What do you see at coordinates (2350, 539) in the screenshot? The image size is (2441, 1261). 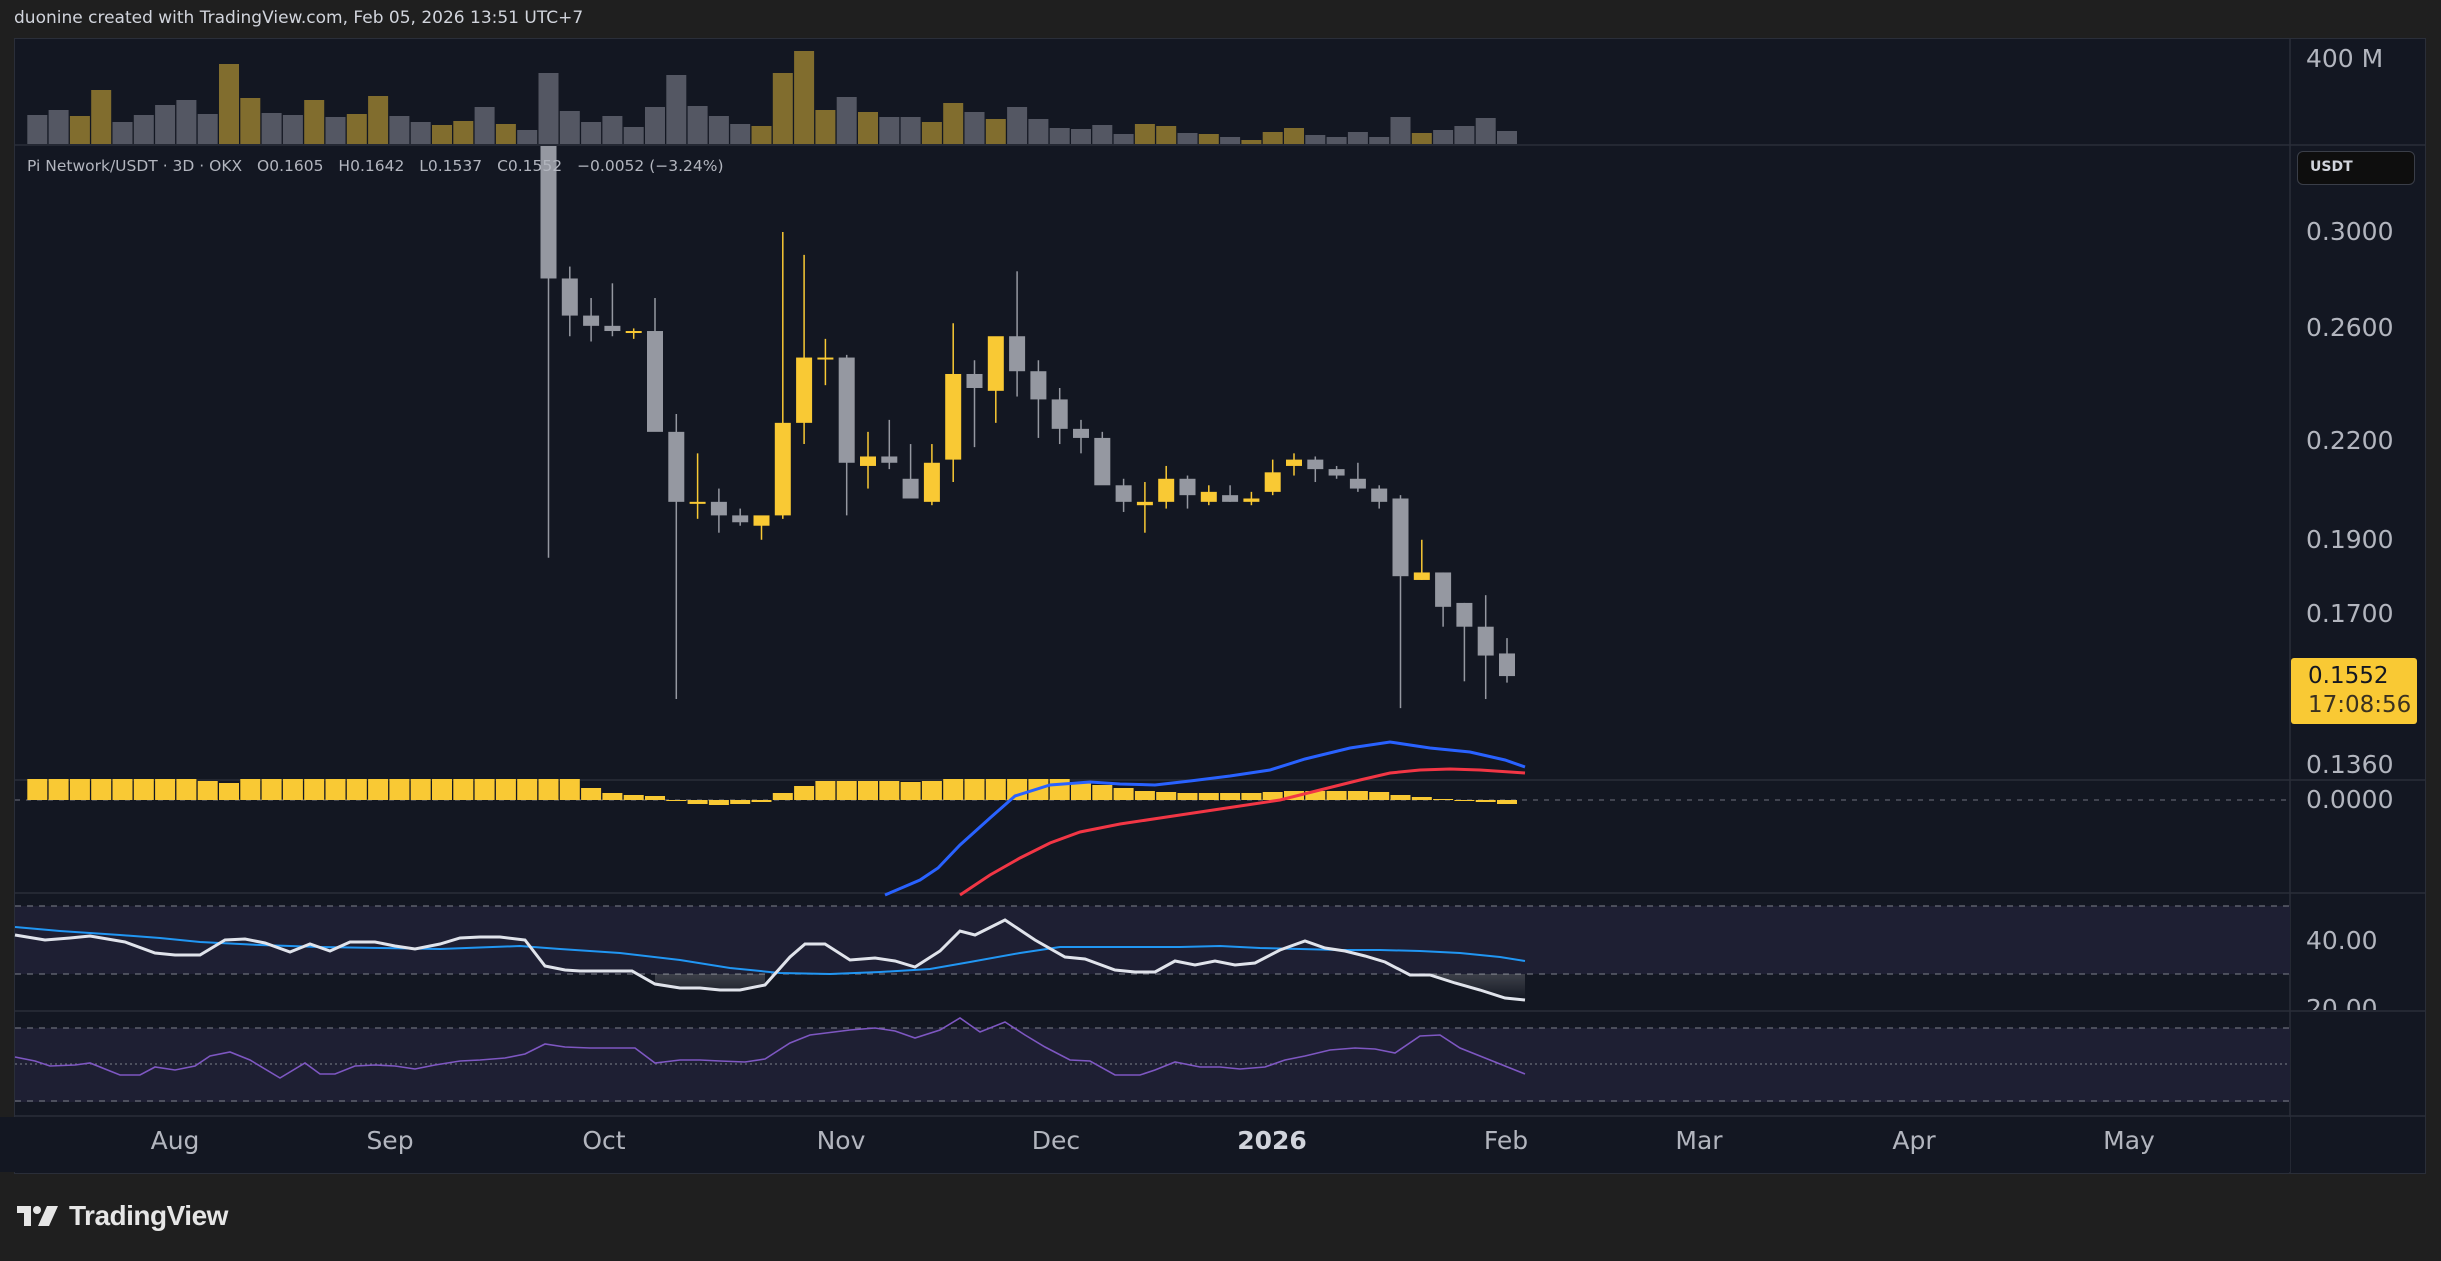 I see `price-tick: 0.1900` at bounding box center [2350, 539].